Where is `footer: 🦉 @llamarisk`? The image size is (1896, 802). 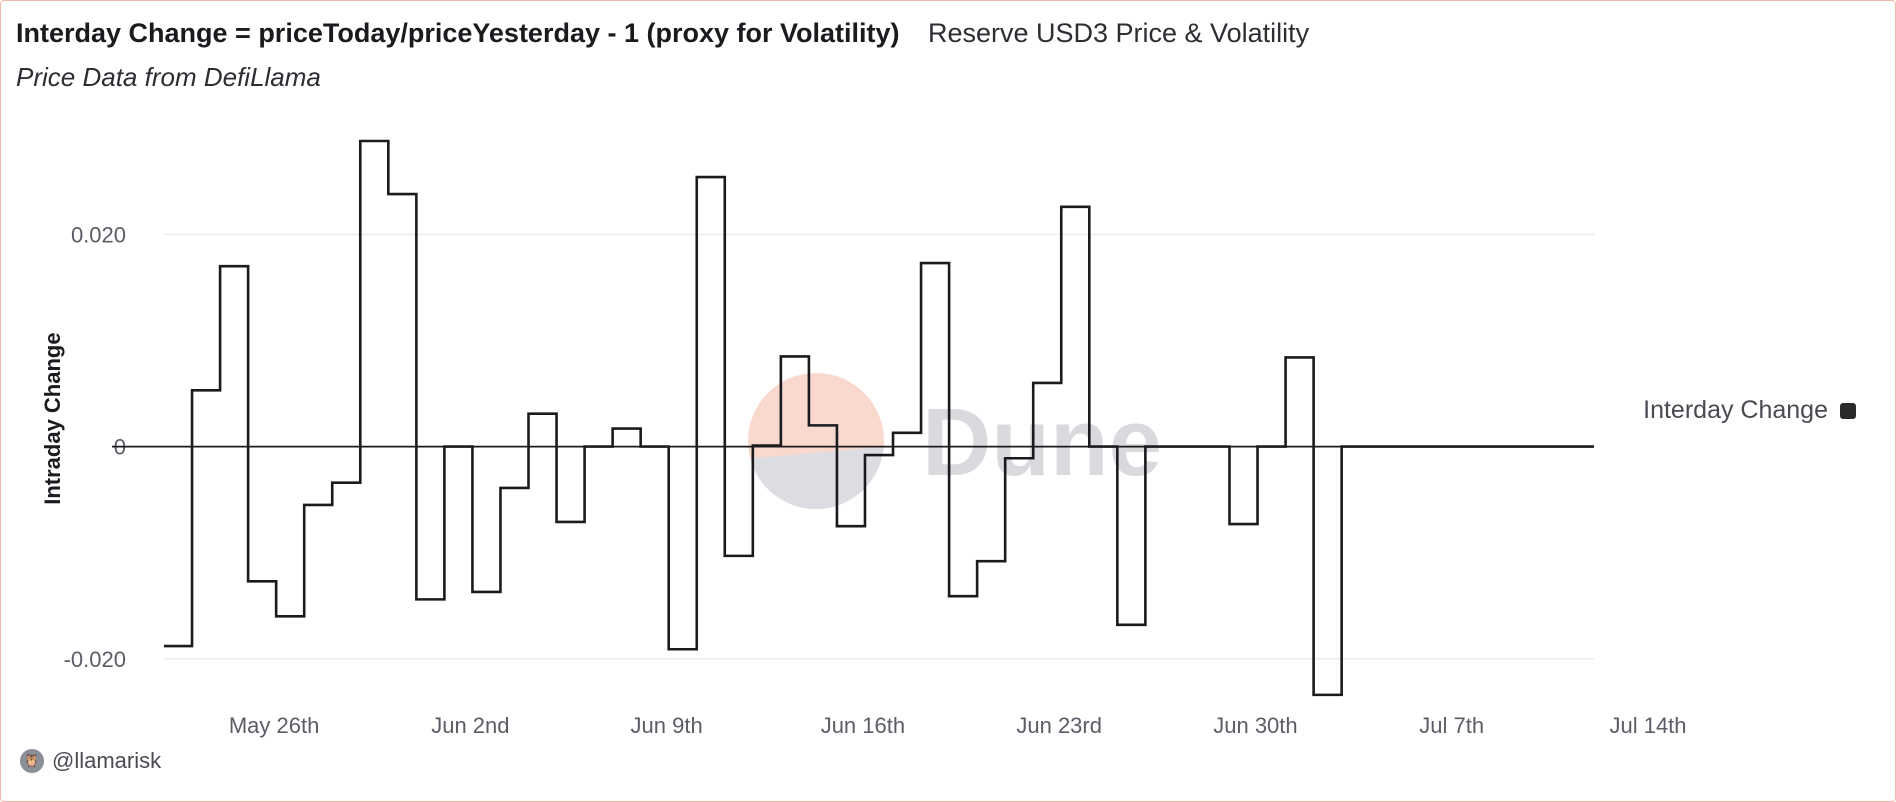 footer: 🦉 @llamarisk is located at coordinates (90, 761).